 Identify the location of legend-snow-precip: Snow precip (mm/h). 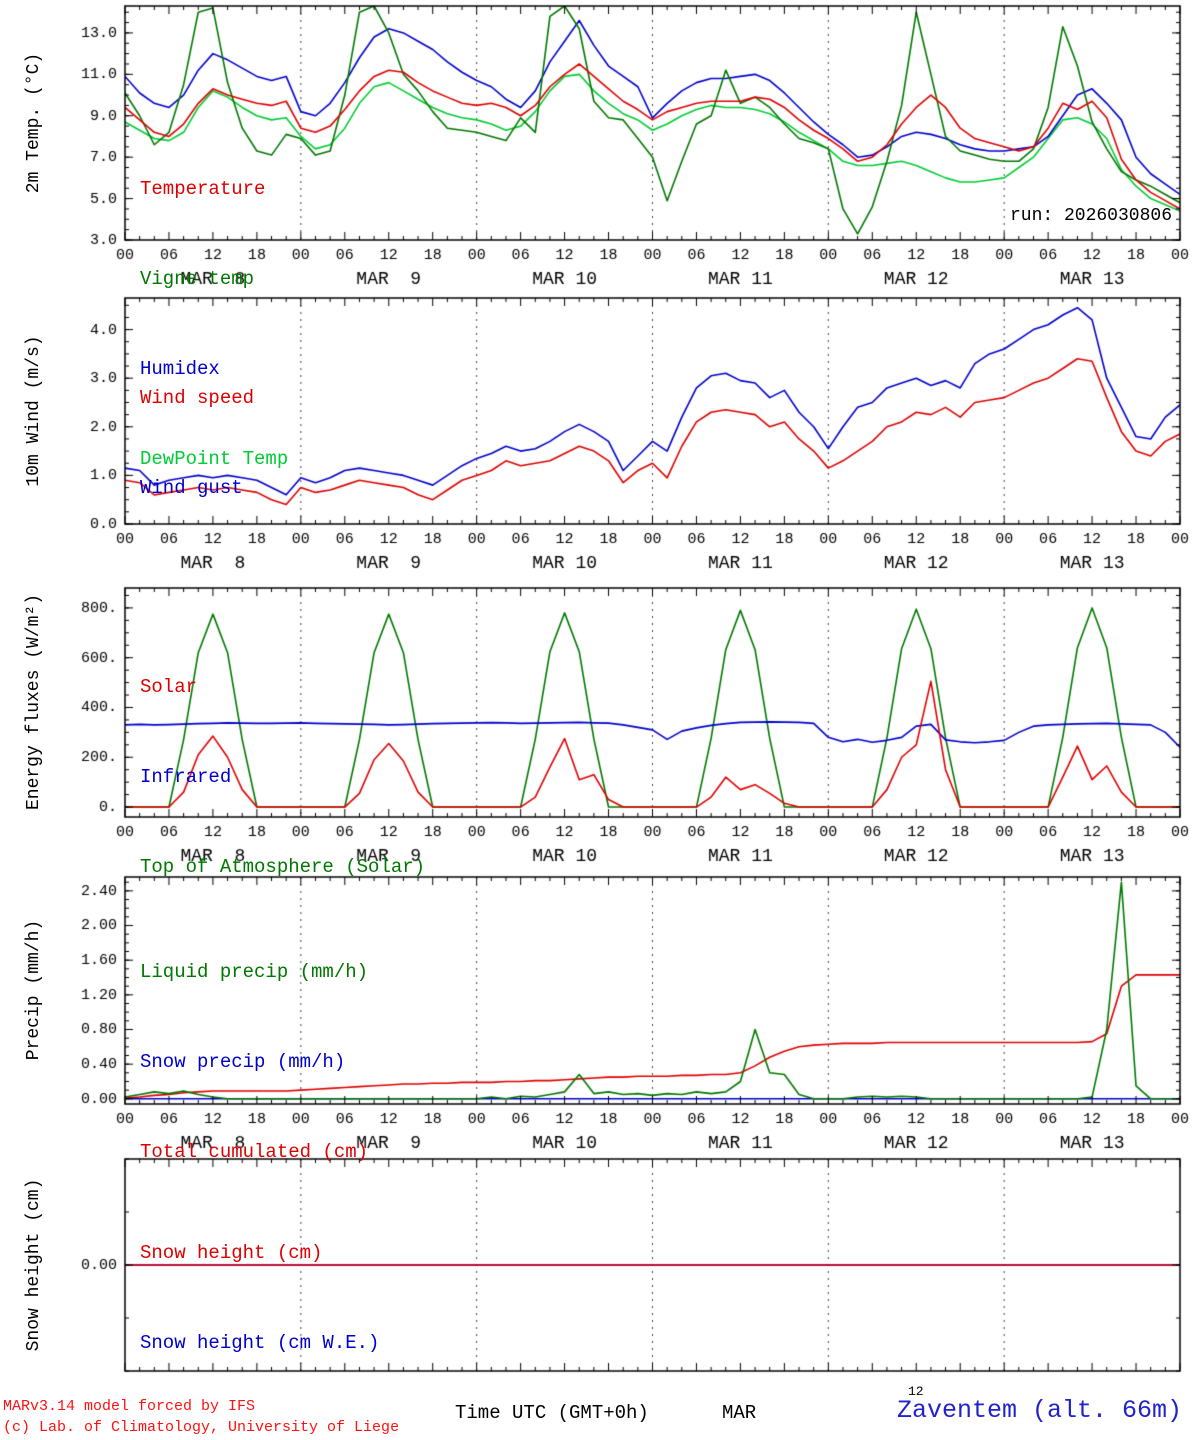
(243, 1062).